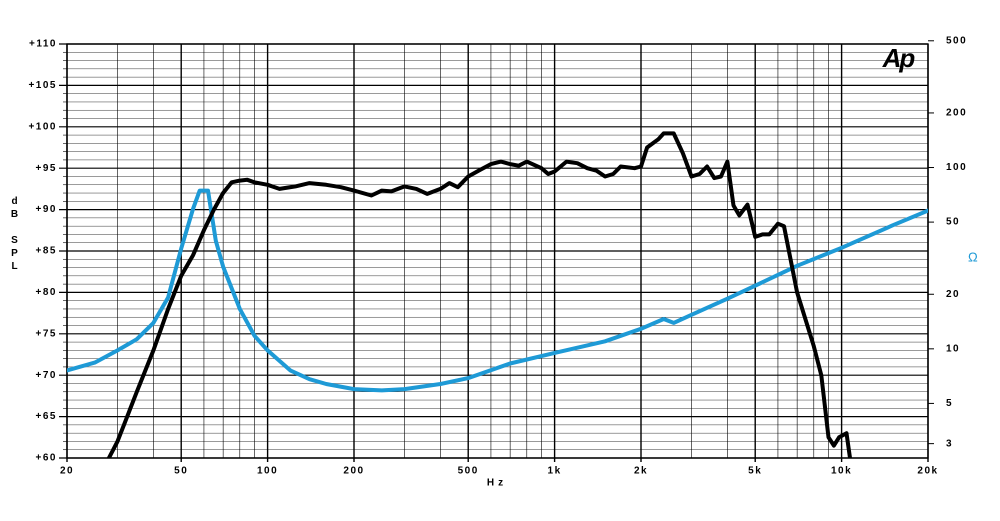 The height and width of the screenshot is (521, 1000). I want to click on y-tick-label: +80, so click(46, 292).